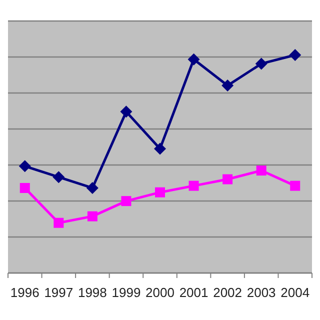 The image size is (320, 320). What do you see at coordinates (295, 292) in the screenshot?
I see `x-tick-label: 2004` at bounding box center [295, 292].